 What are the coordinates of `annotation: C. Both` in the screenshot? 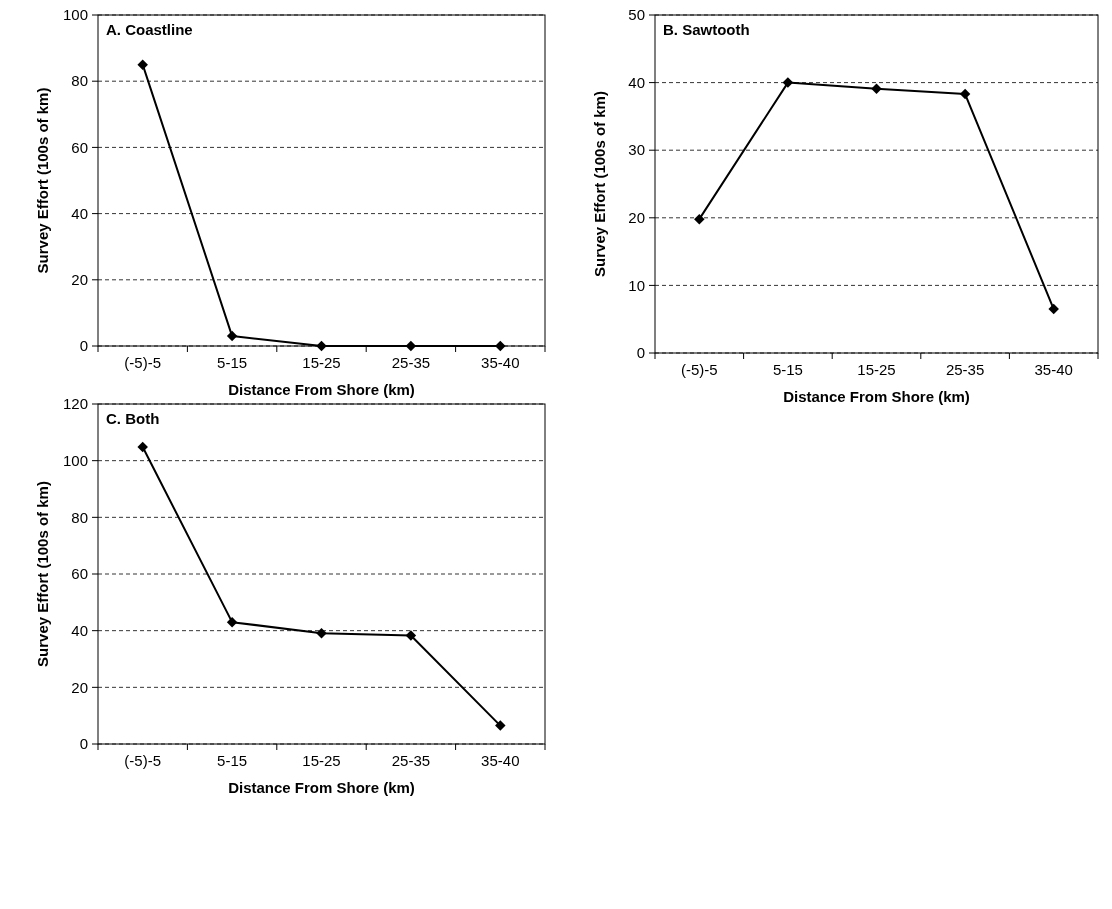 It's located at (133, 418).